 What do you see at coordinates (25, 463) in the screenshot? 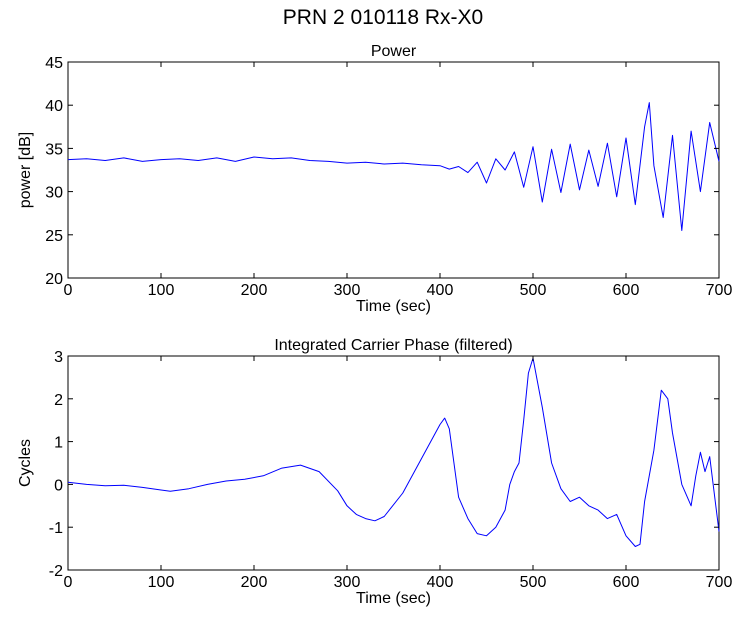
I see `phase-y-axis-label: Cycles` at bounding box center [25, 463].